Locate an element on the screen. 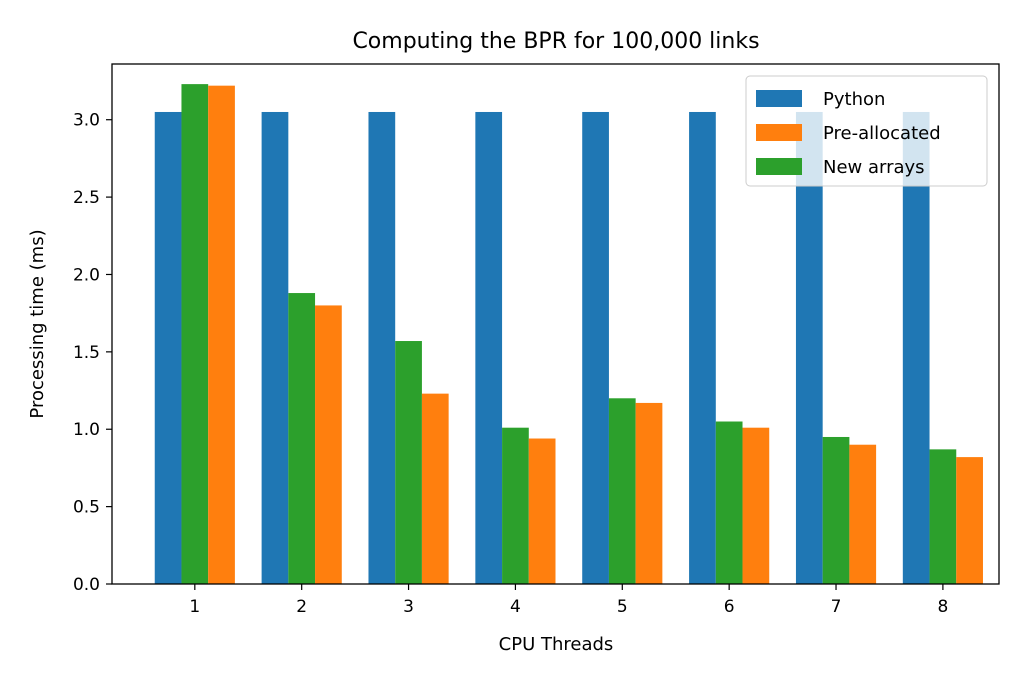 The height and width of the screenshot is (683, 1024). y-tick-label: 0.0 is located at coordinates (86, 585).